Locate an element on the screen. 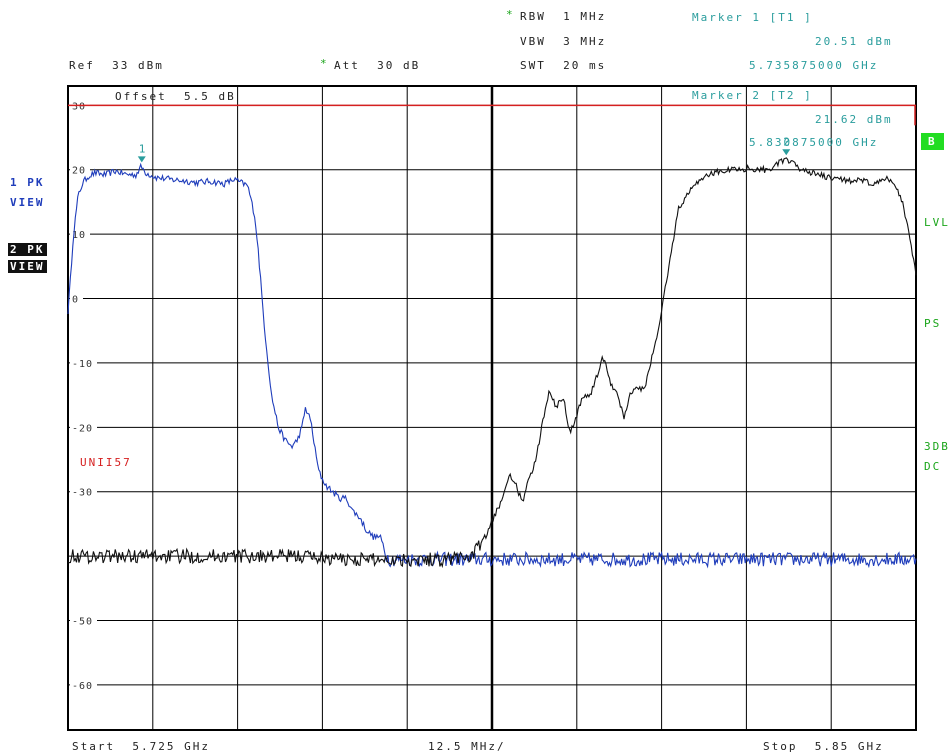 Image resolution: width=951 pixels, height=755 pixels. vbw-readout: VBW 3 MHz is located at coordinates (563, 41).